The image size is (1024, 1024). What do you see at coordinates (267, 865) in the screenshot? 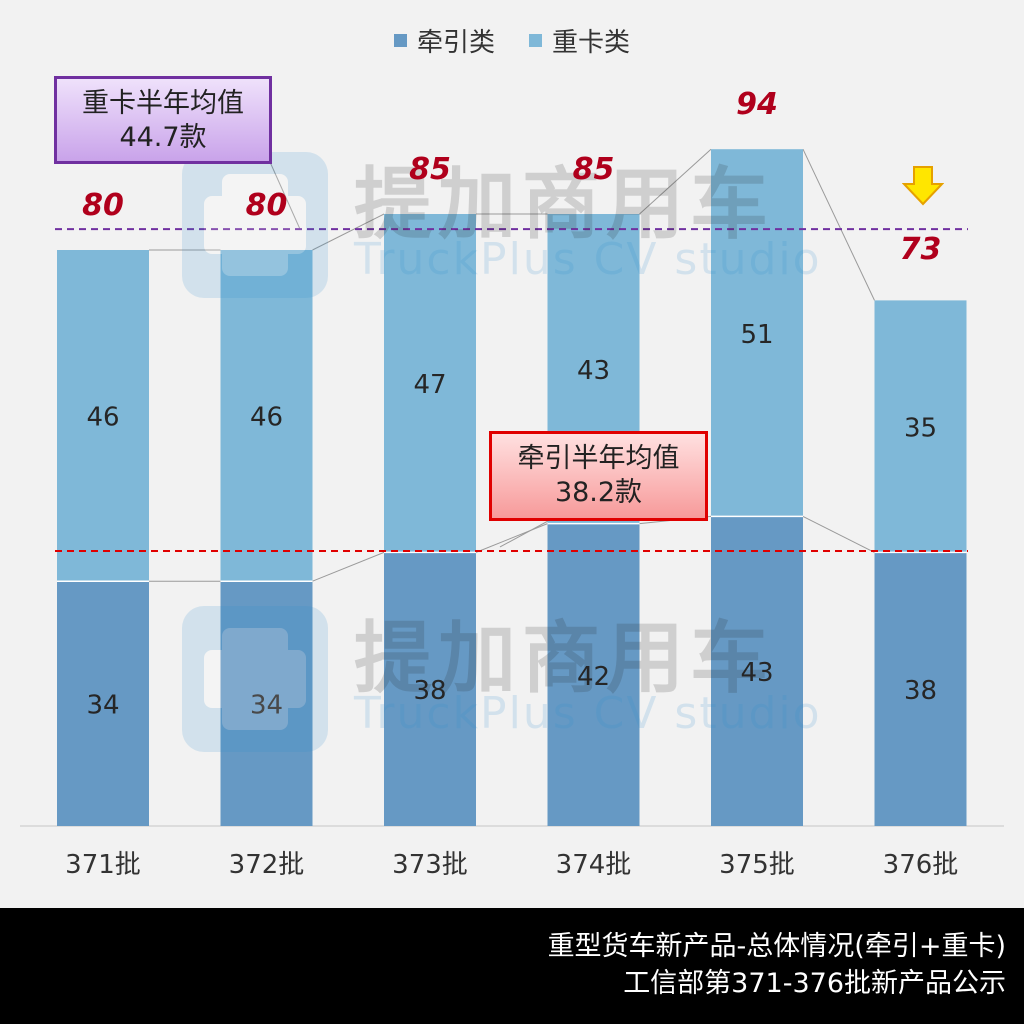
I see `x-tick-label: 372批` at bounding box center [267, 865].